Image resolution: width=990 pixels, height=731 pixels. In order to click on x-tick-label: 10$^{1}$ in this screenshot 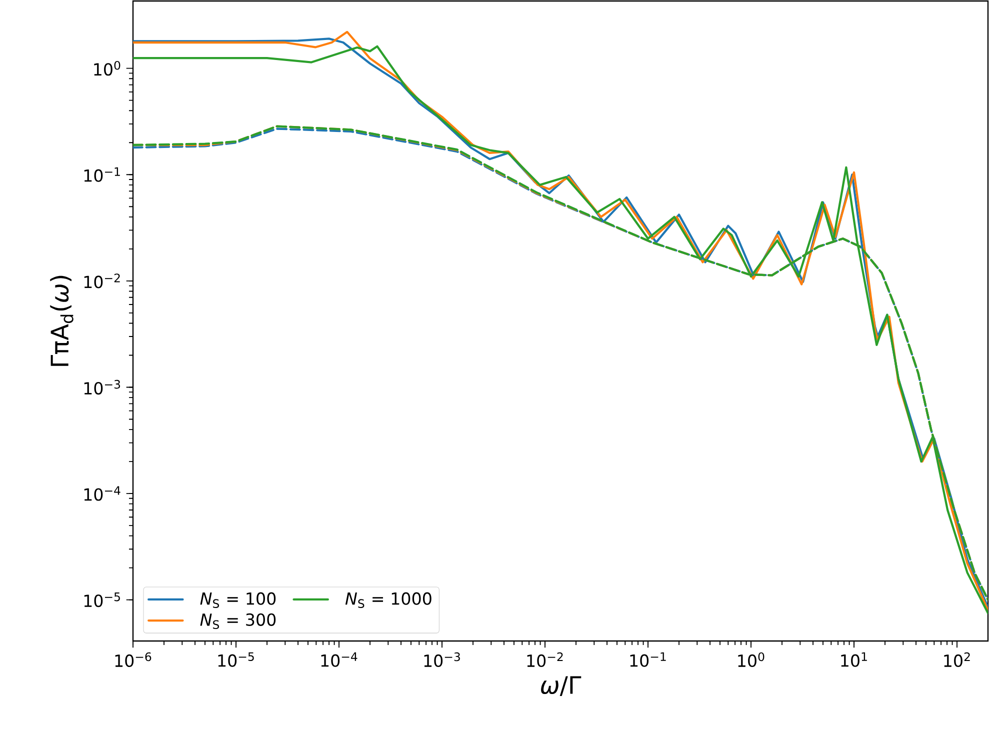, I will do `click(854, 659)`.